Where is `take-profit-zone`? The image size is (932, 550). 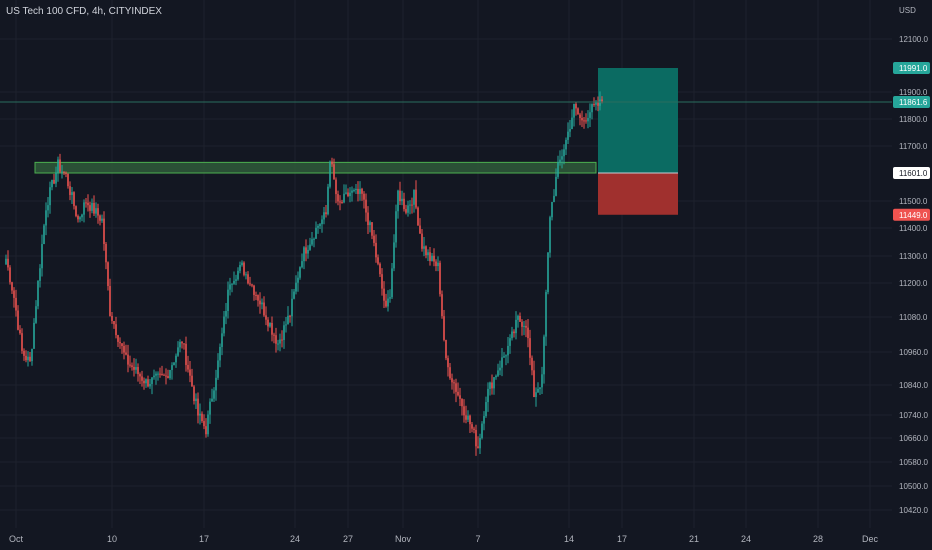 take-profit-zone is located at coordinates (638, 120).